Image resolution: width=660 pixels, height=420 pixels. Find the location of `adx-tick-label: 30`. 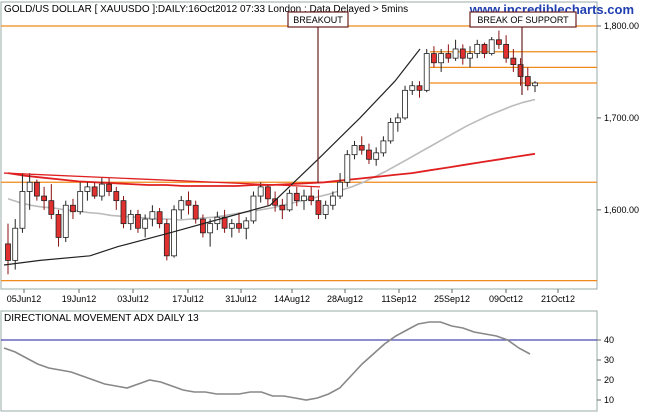

adx-tick-label: 30 is located at coordinates (609, 360).